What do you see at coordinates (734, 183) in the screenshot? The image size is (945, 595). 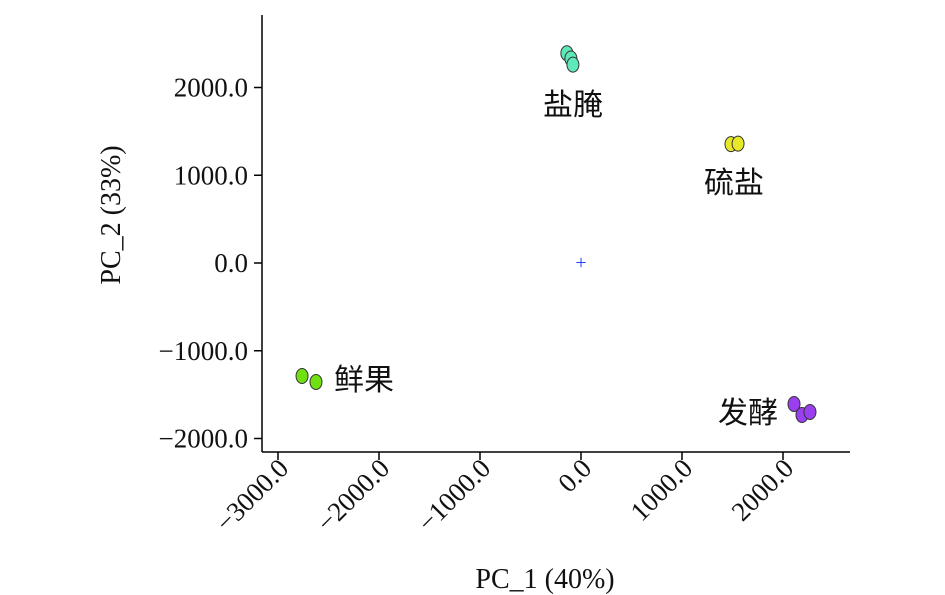 I see `group-label: 硫盐` at bounding box center [734, 183].